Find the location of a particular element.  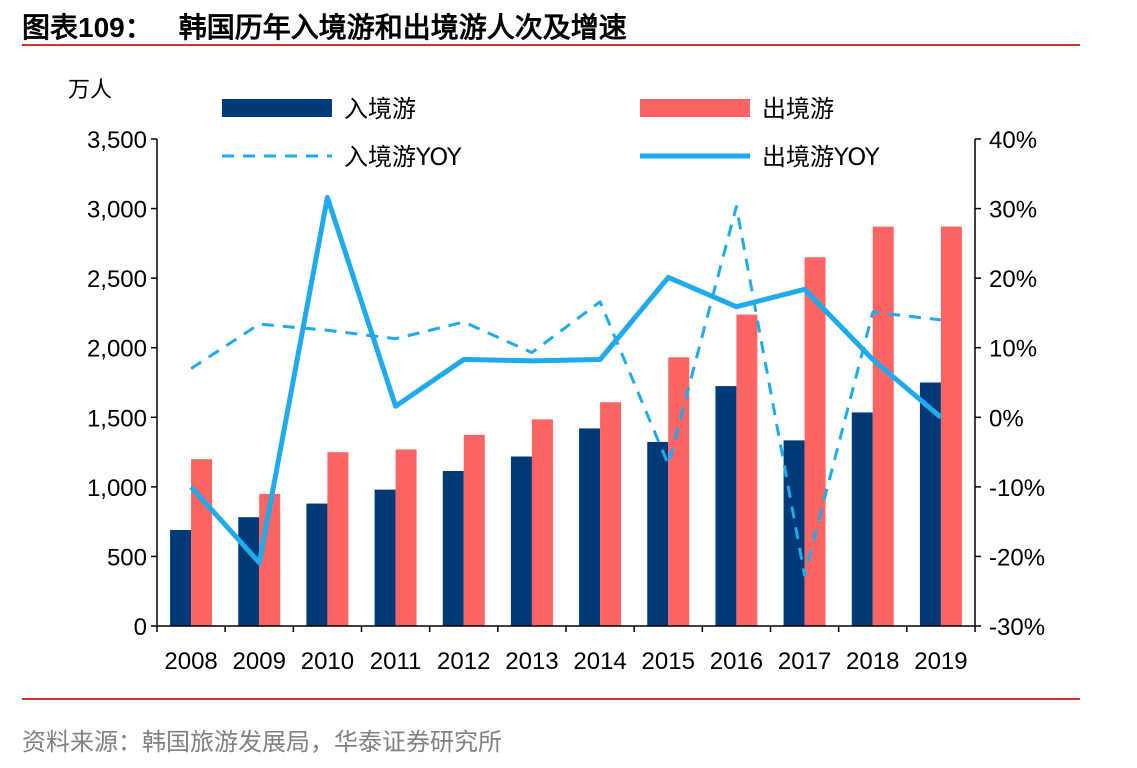

bar-outbound-2008 is located at coordinates (202, 542).